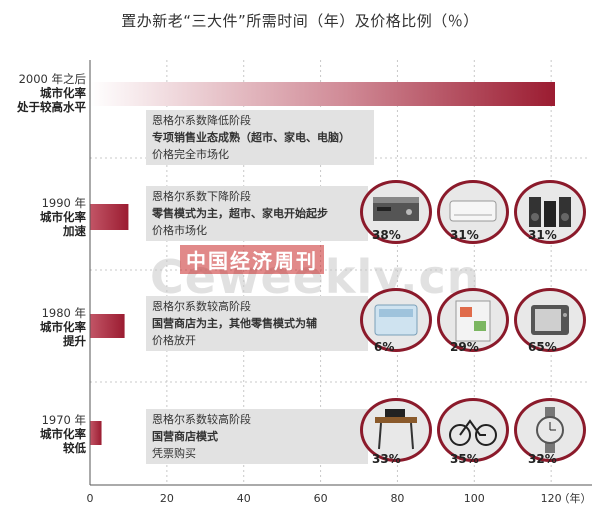 This screenshot has width=600, height=519. I want to click on pct-label: 29%, so click(464, 347).